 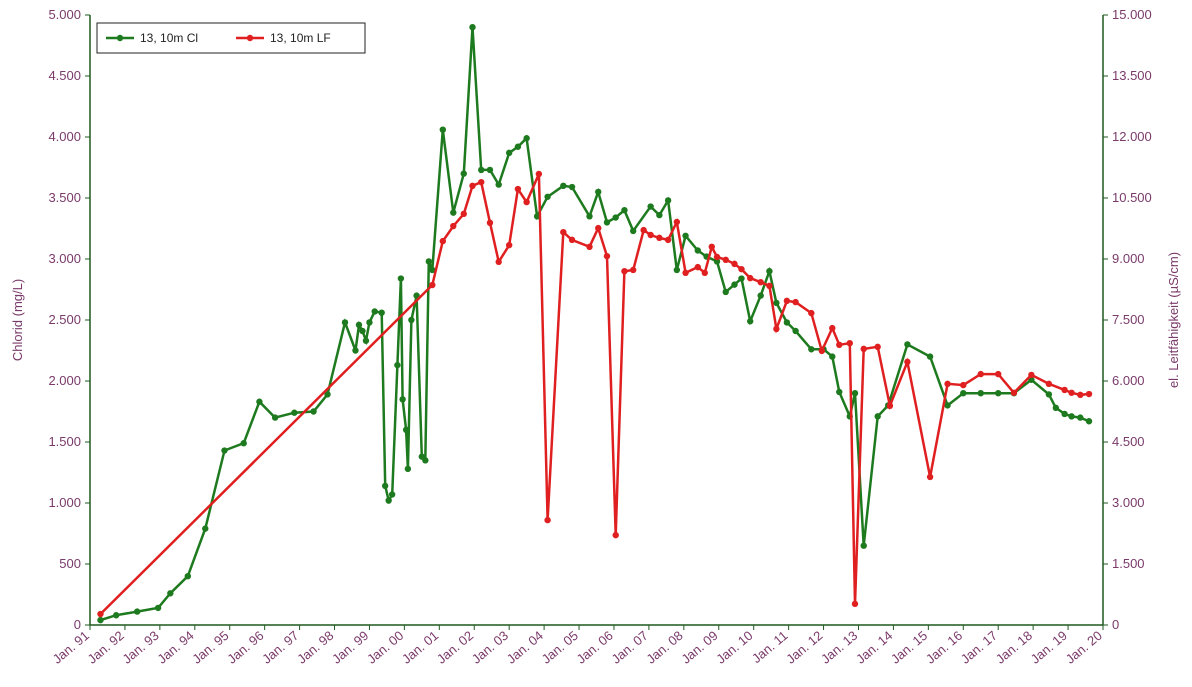 What do you see at coordinates (1049, 647) in the screenshot?
I see `x-tick-label: Jan. 19` at bounding box center [1049, 647].